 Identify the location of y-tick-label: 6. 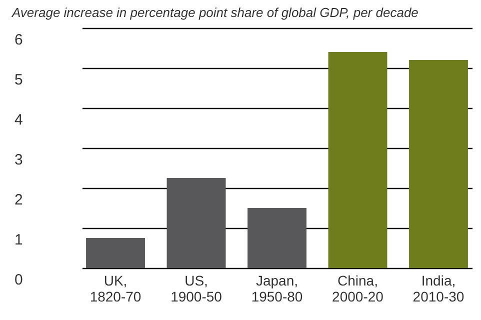
(18, 40).